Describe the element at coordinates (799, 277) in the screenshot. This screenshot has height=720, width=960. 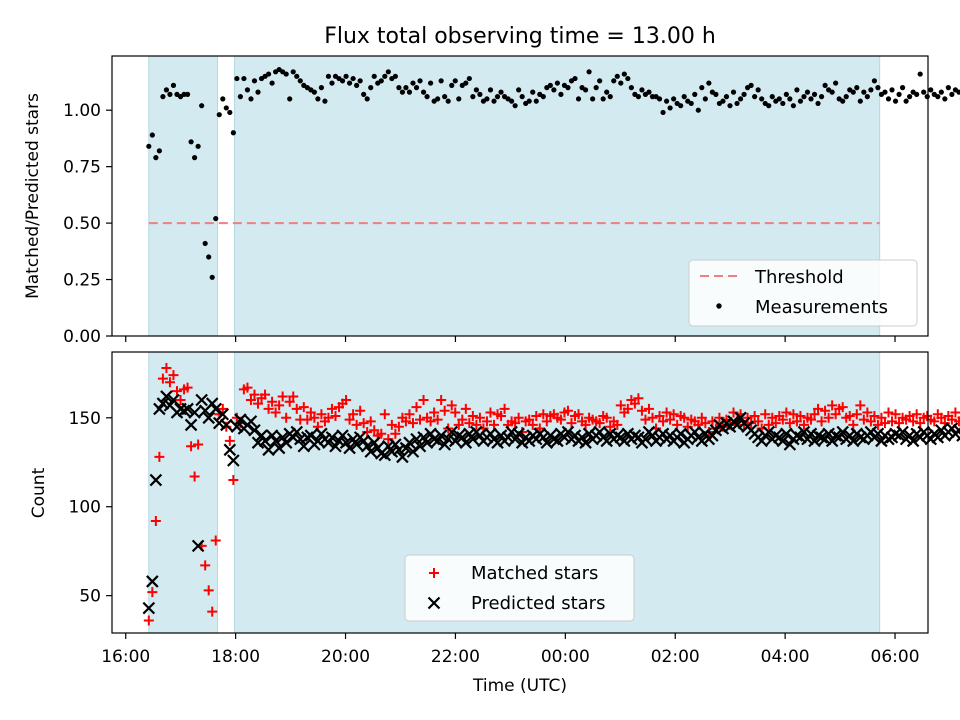
I see `legend-threshold-label: Threshold` at that location.